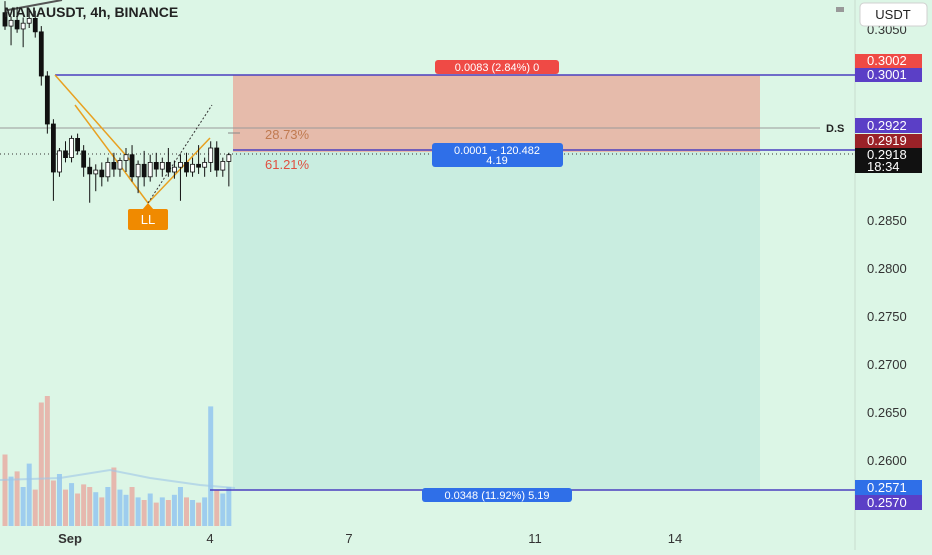  I want to click on currency-label: USDT, so click(892, 14).